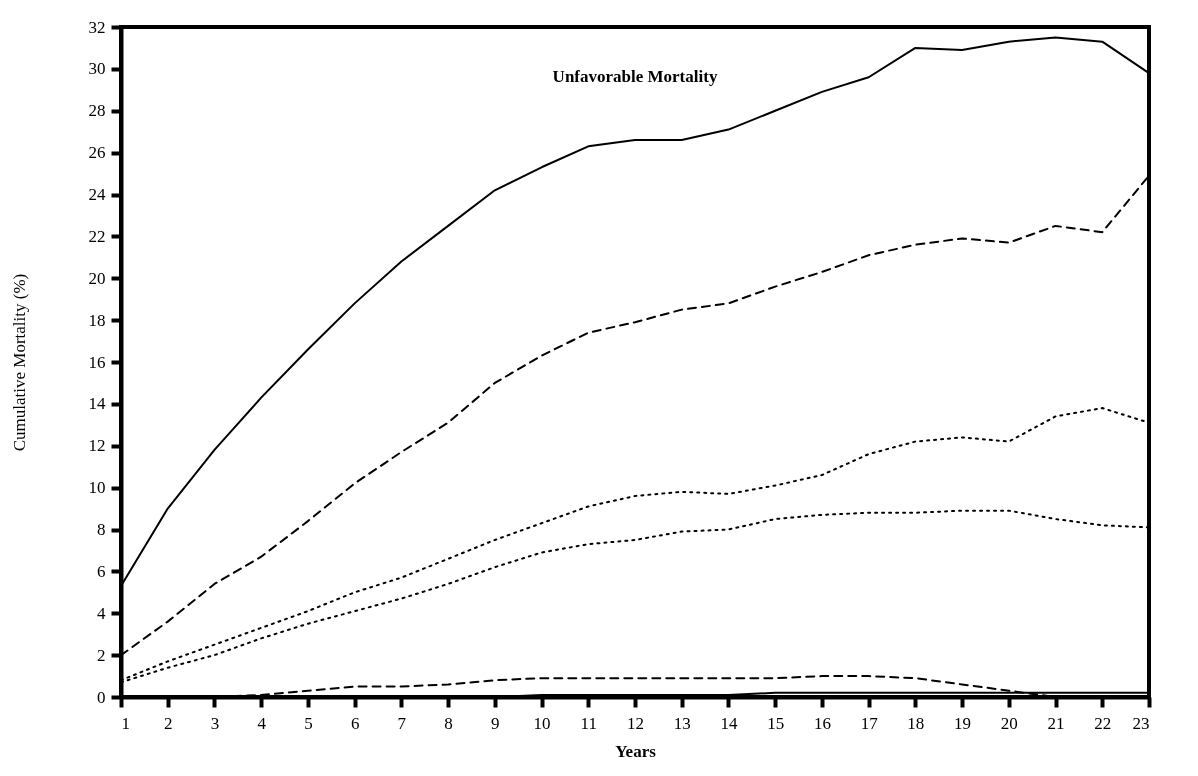 This screenshot has height=776, width=1198. Describe the element at coordinates (97, 194) in the screenshot. I see `y-tick-label: 24` at that location.